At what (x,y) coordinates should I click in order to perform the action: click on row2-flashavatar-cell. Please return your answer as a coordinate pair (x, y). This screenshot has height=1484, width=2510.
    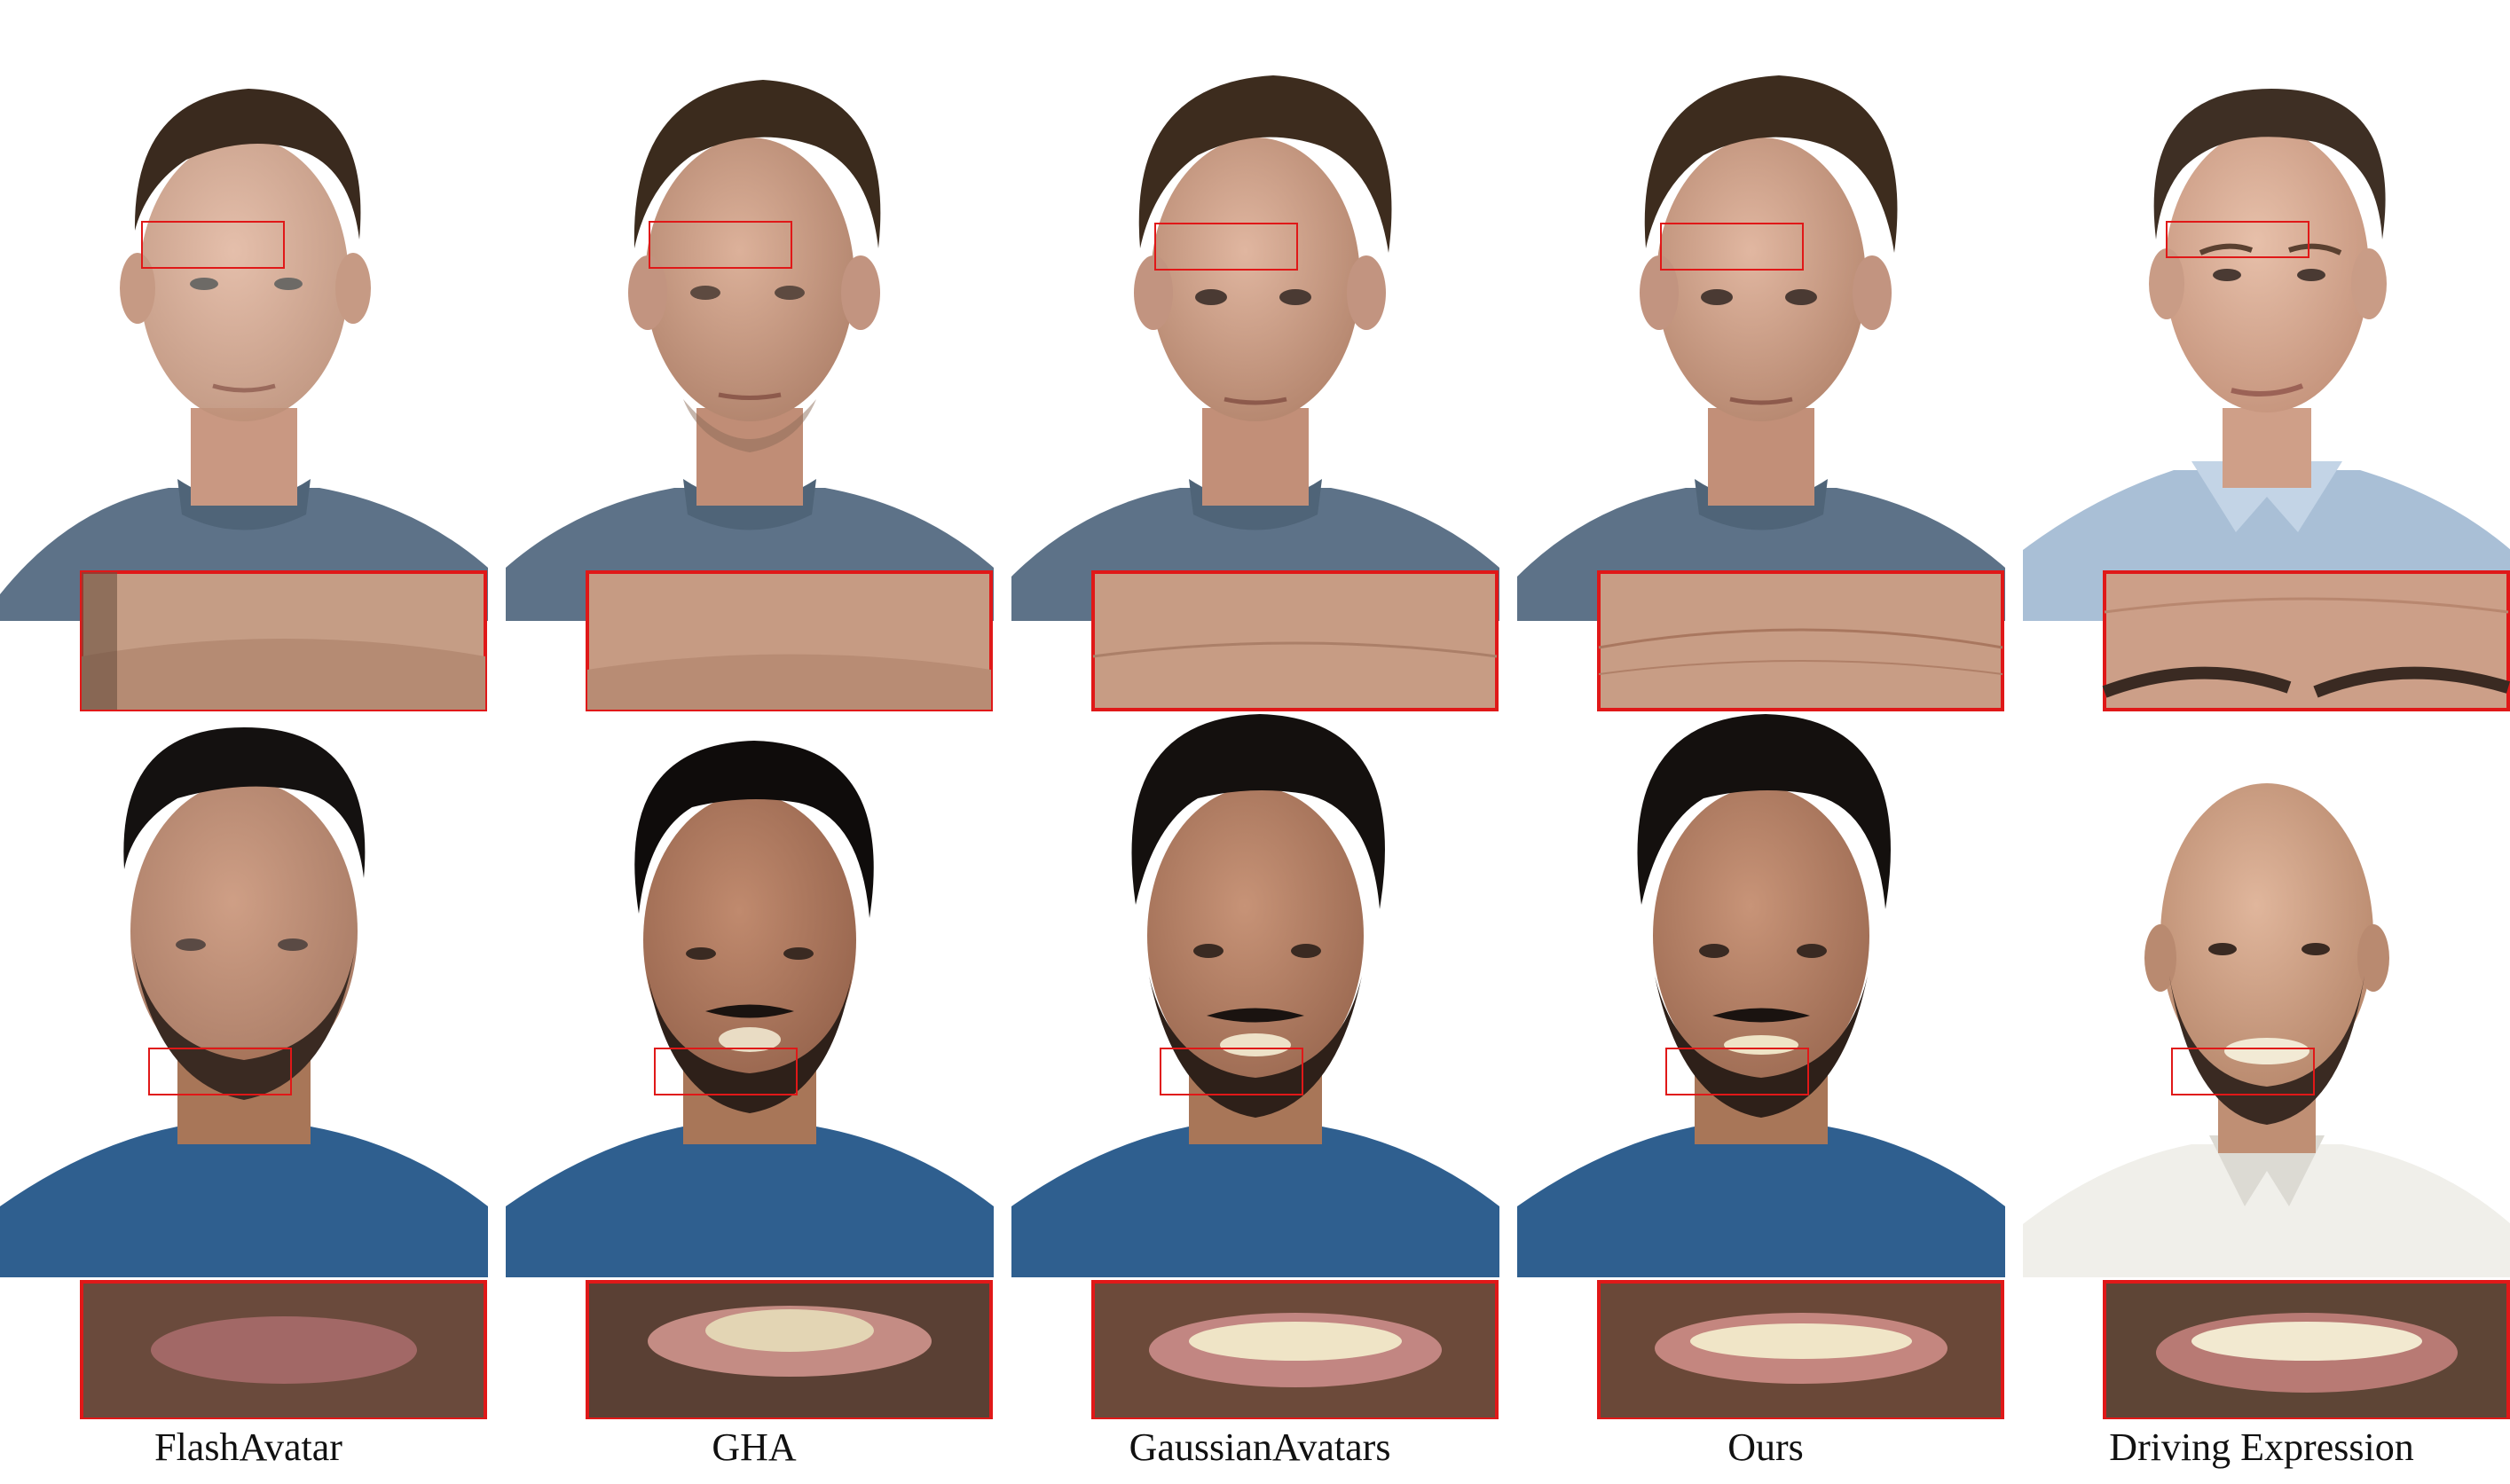
    Looking at the image, I should click on (244, 1064).